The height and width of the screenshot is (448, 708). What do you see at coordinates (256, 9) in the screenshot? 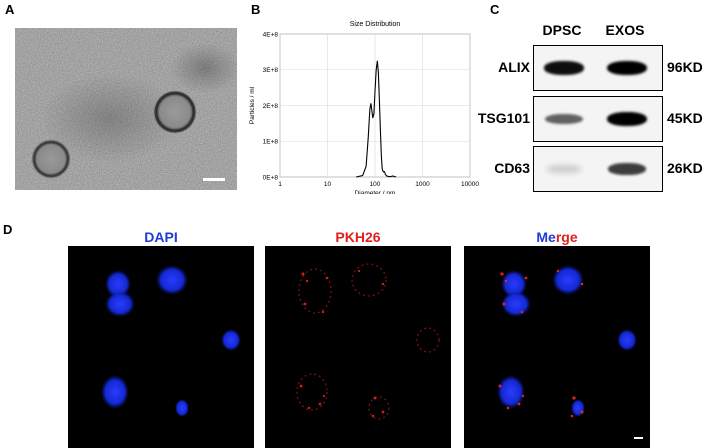
I see `panel-label-b: B` at bounding box center [256, 9].